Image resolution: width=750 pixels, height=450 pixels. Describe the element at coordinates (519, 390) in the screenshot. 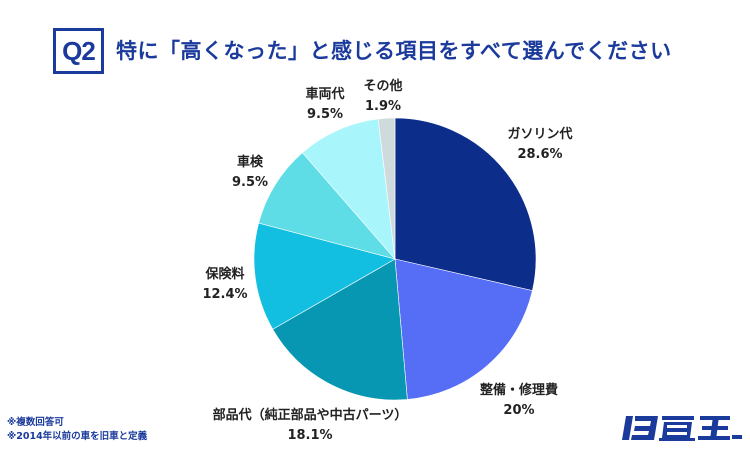

I see `slice-label-name: 整備・修理費` at that location.